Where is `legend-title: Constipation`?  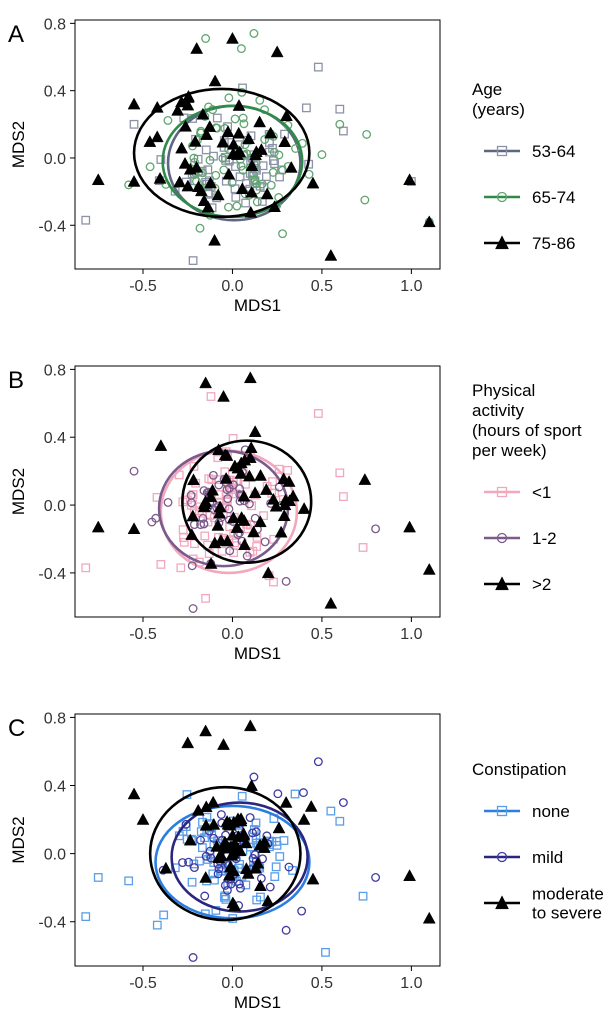 legend-title: Constipation is located at coordinates (519, 769).